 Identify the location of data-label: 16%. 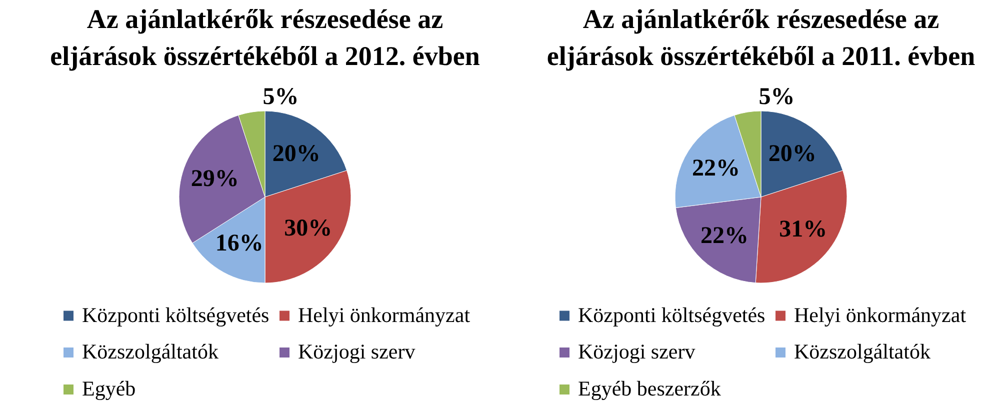
(239, 243).